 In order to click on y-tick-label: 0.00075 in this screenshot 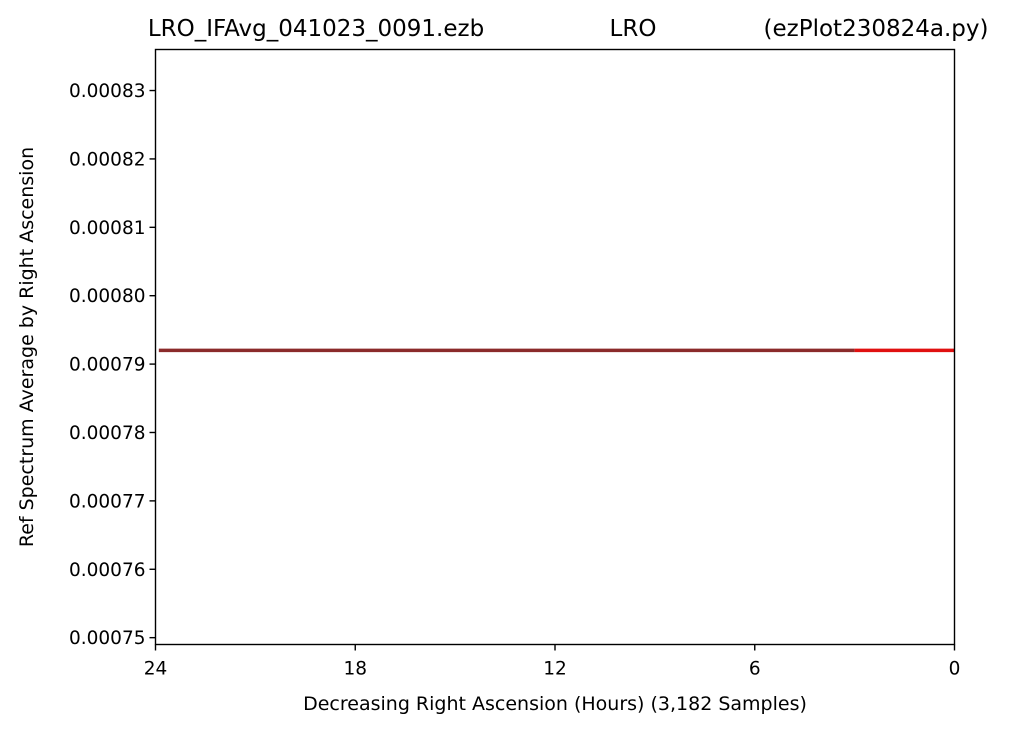, I will do `click(107, 638)`.